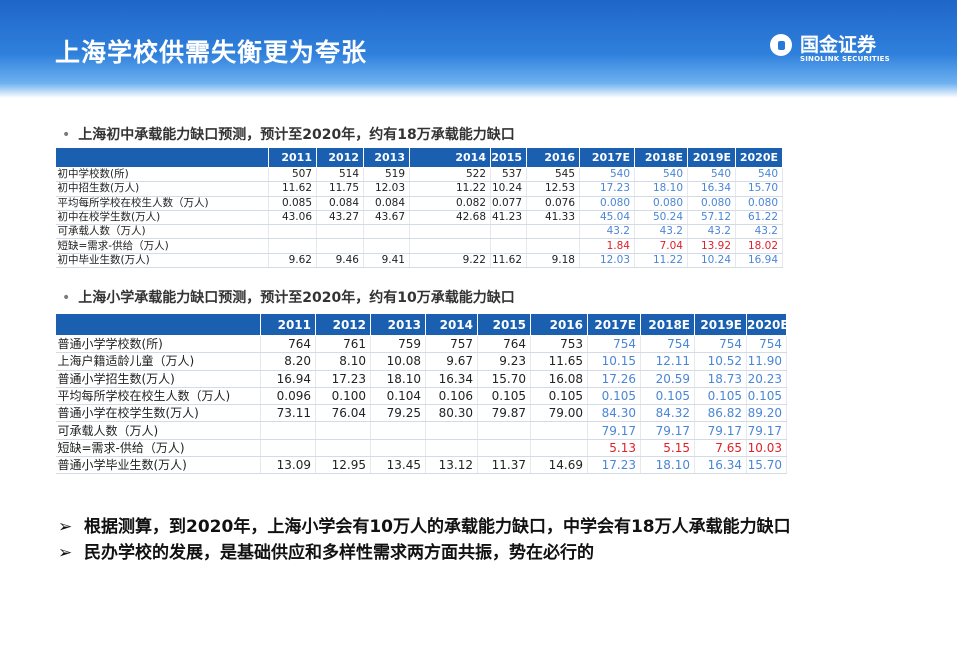 Image resolution: width=957 pixels, height=647 pixels. I want to click on table-cell: 18.73, so click(720, 379).